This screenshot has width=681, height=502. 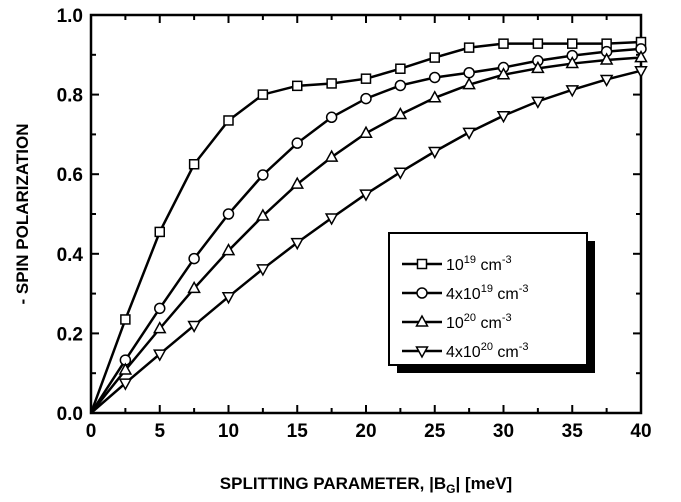 I want to click on x-tick-label: 0, so click(x=91, y=431).